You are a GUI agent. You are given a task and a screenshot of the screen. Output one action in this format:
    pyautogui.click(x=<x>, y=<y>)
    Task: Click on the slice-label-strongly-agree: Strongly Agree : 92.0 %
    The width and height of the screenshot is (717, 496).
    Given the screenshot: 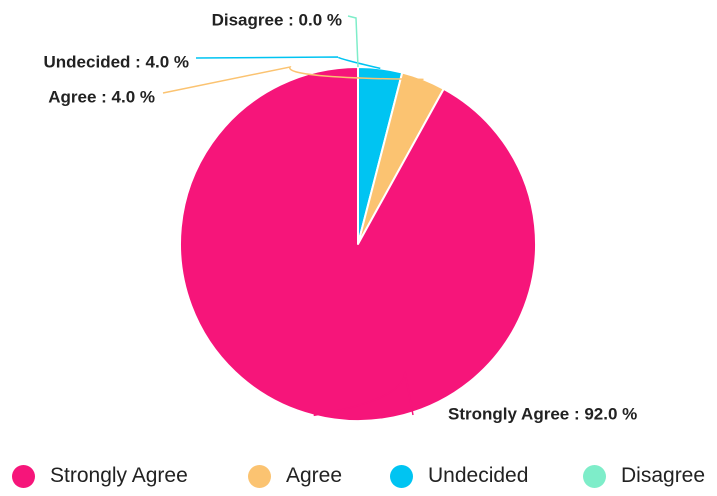 What is the action you would take?
    pyautogui.click(x=542, y=413)
    